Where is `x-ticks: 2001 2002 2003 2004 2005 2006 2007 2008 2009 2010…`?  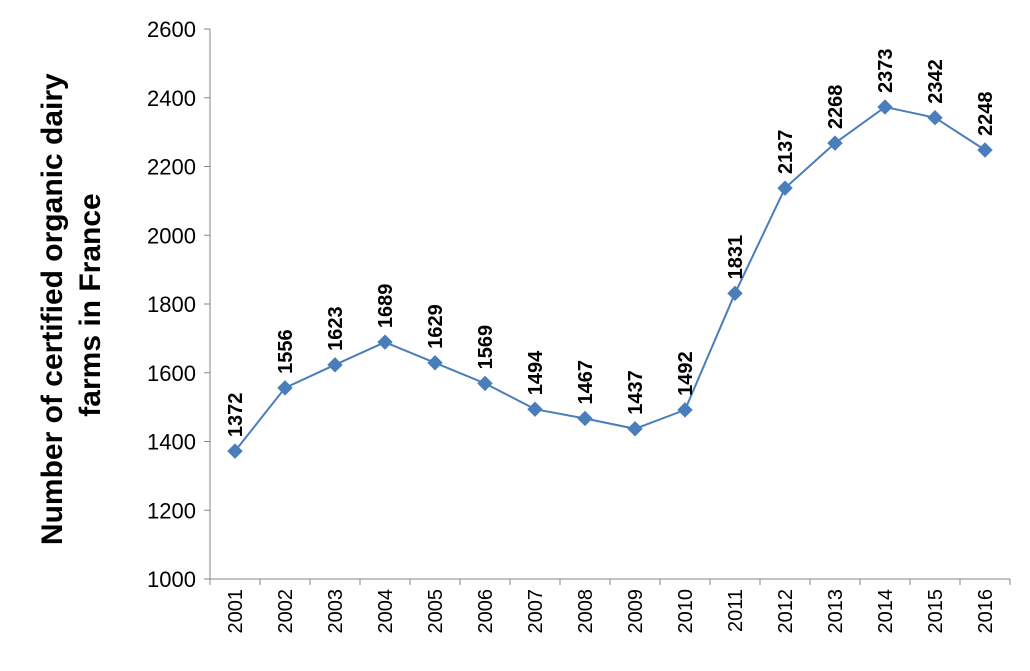 x-ticks: 2001 2002 2003 2004 2005 2006 2007 2008 2009 2010… is located at coordinates (610, 606).